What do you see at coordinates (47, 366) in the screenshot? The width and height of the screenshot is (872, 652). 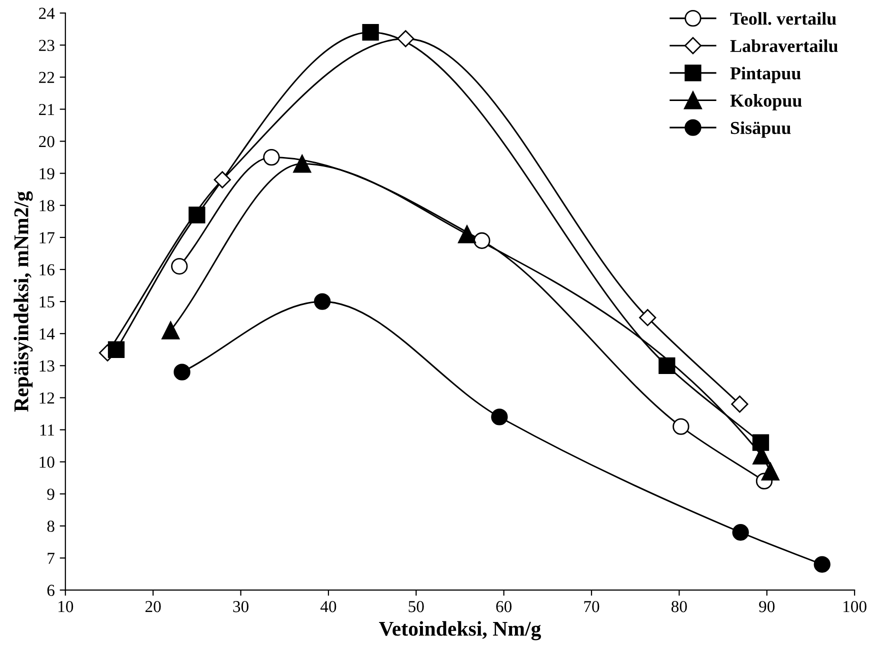 I see `y-tick-label: 13` at bounding box center [47, 366].